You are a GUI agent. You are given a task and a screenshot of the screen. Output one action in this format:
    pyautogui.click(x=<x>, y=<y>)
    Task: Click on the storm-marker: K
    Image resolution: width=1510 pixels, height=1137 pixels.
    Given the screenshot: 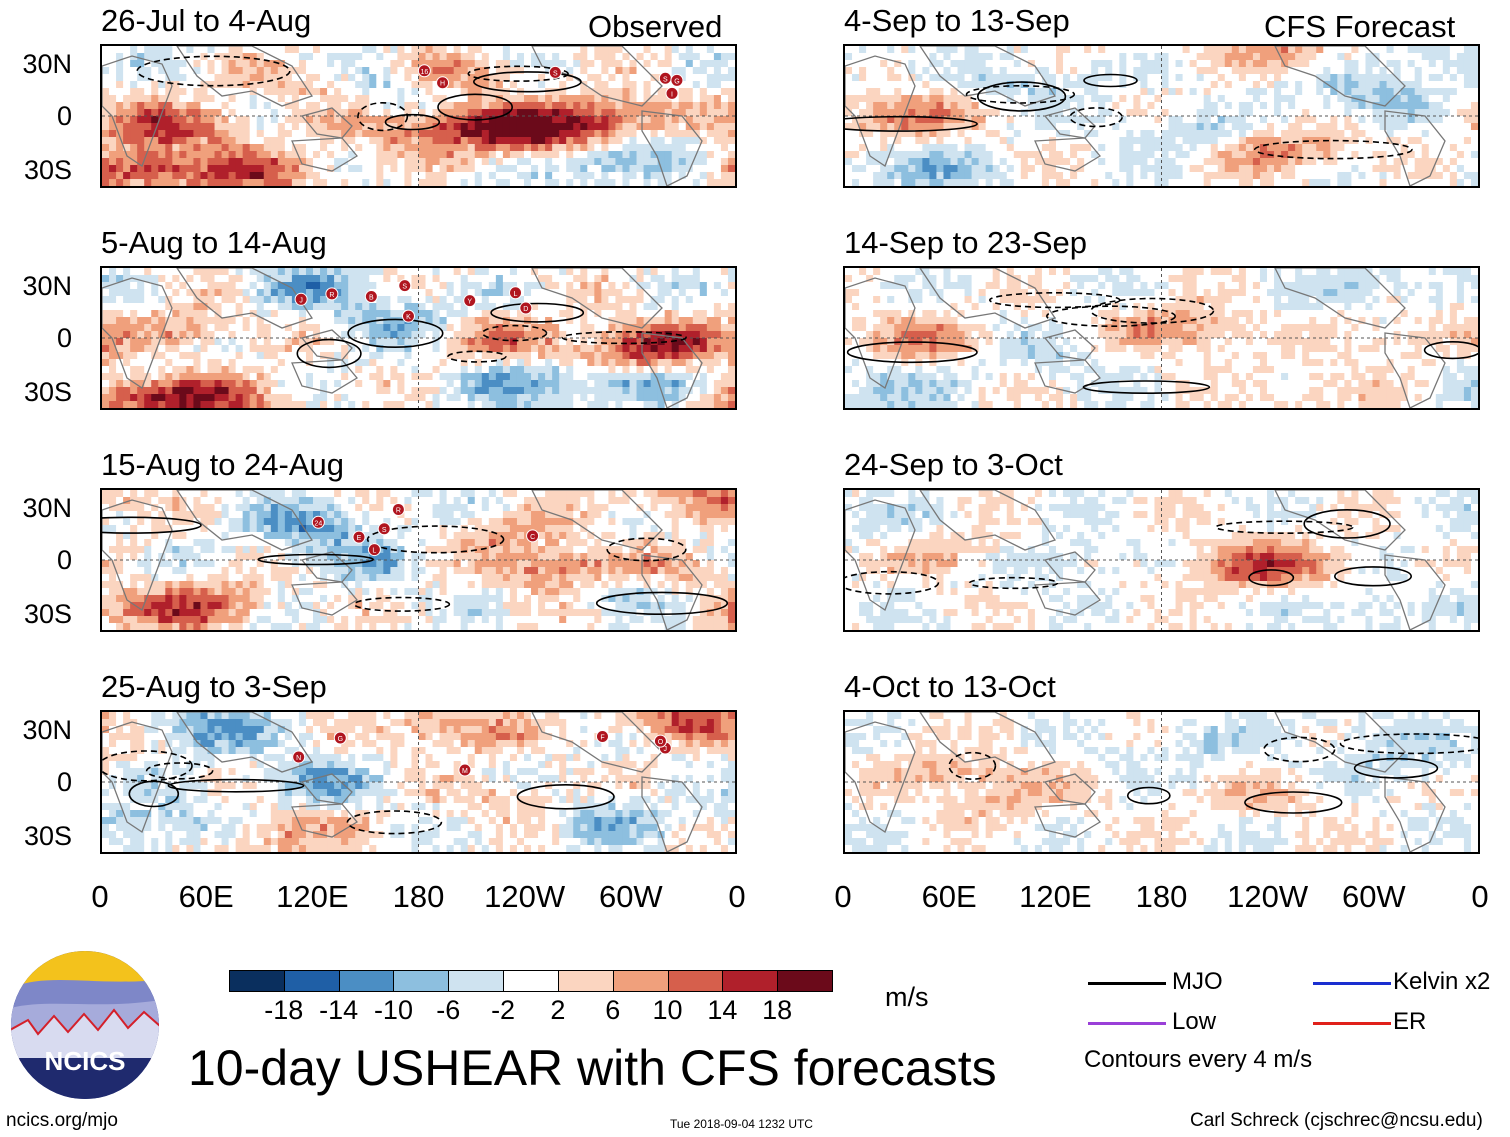 What is the action you would take?
    pyautogui.click(x=408, y=316)
    